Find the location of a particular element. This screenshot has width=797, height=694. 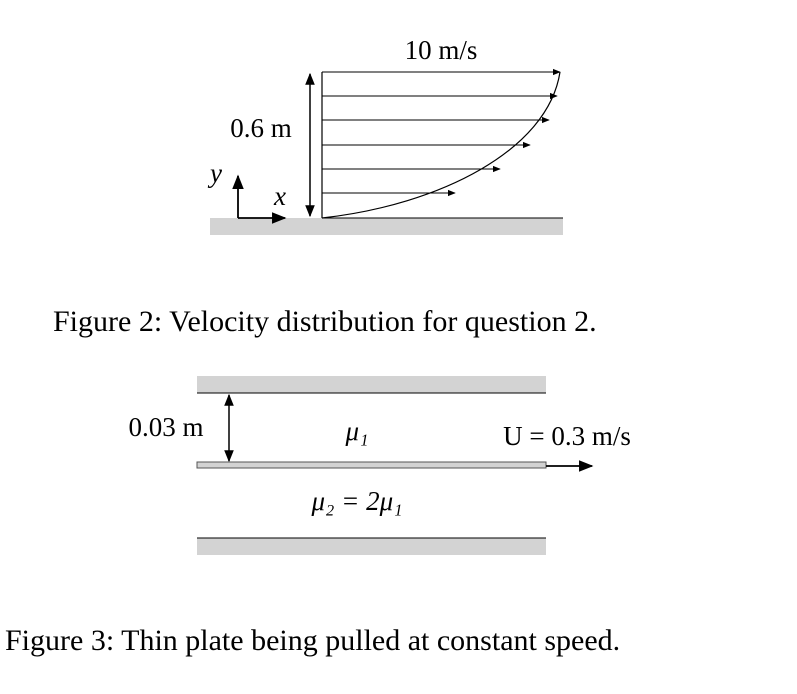

height-label: 0.6 m is located at coordinates (261, 128).